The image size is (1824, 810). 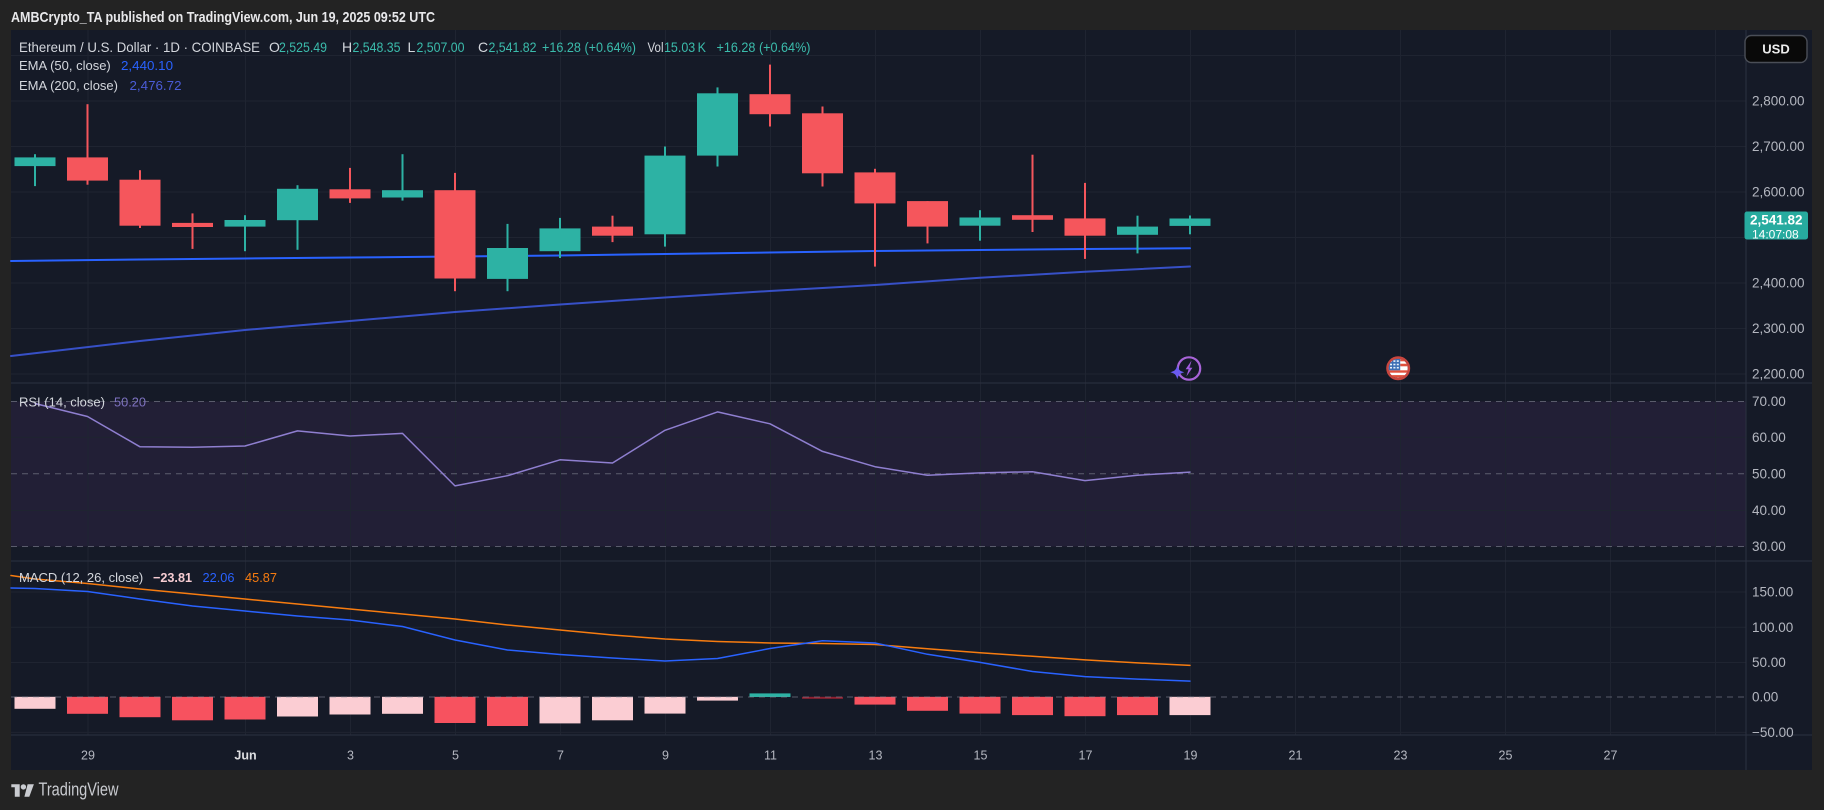 What do you see at coordinates (1191, 756) in the screenshot?
I see `svg-text: 19` at bounding box center [1191, 756].